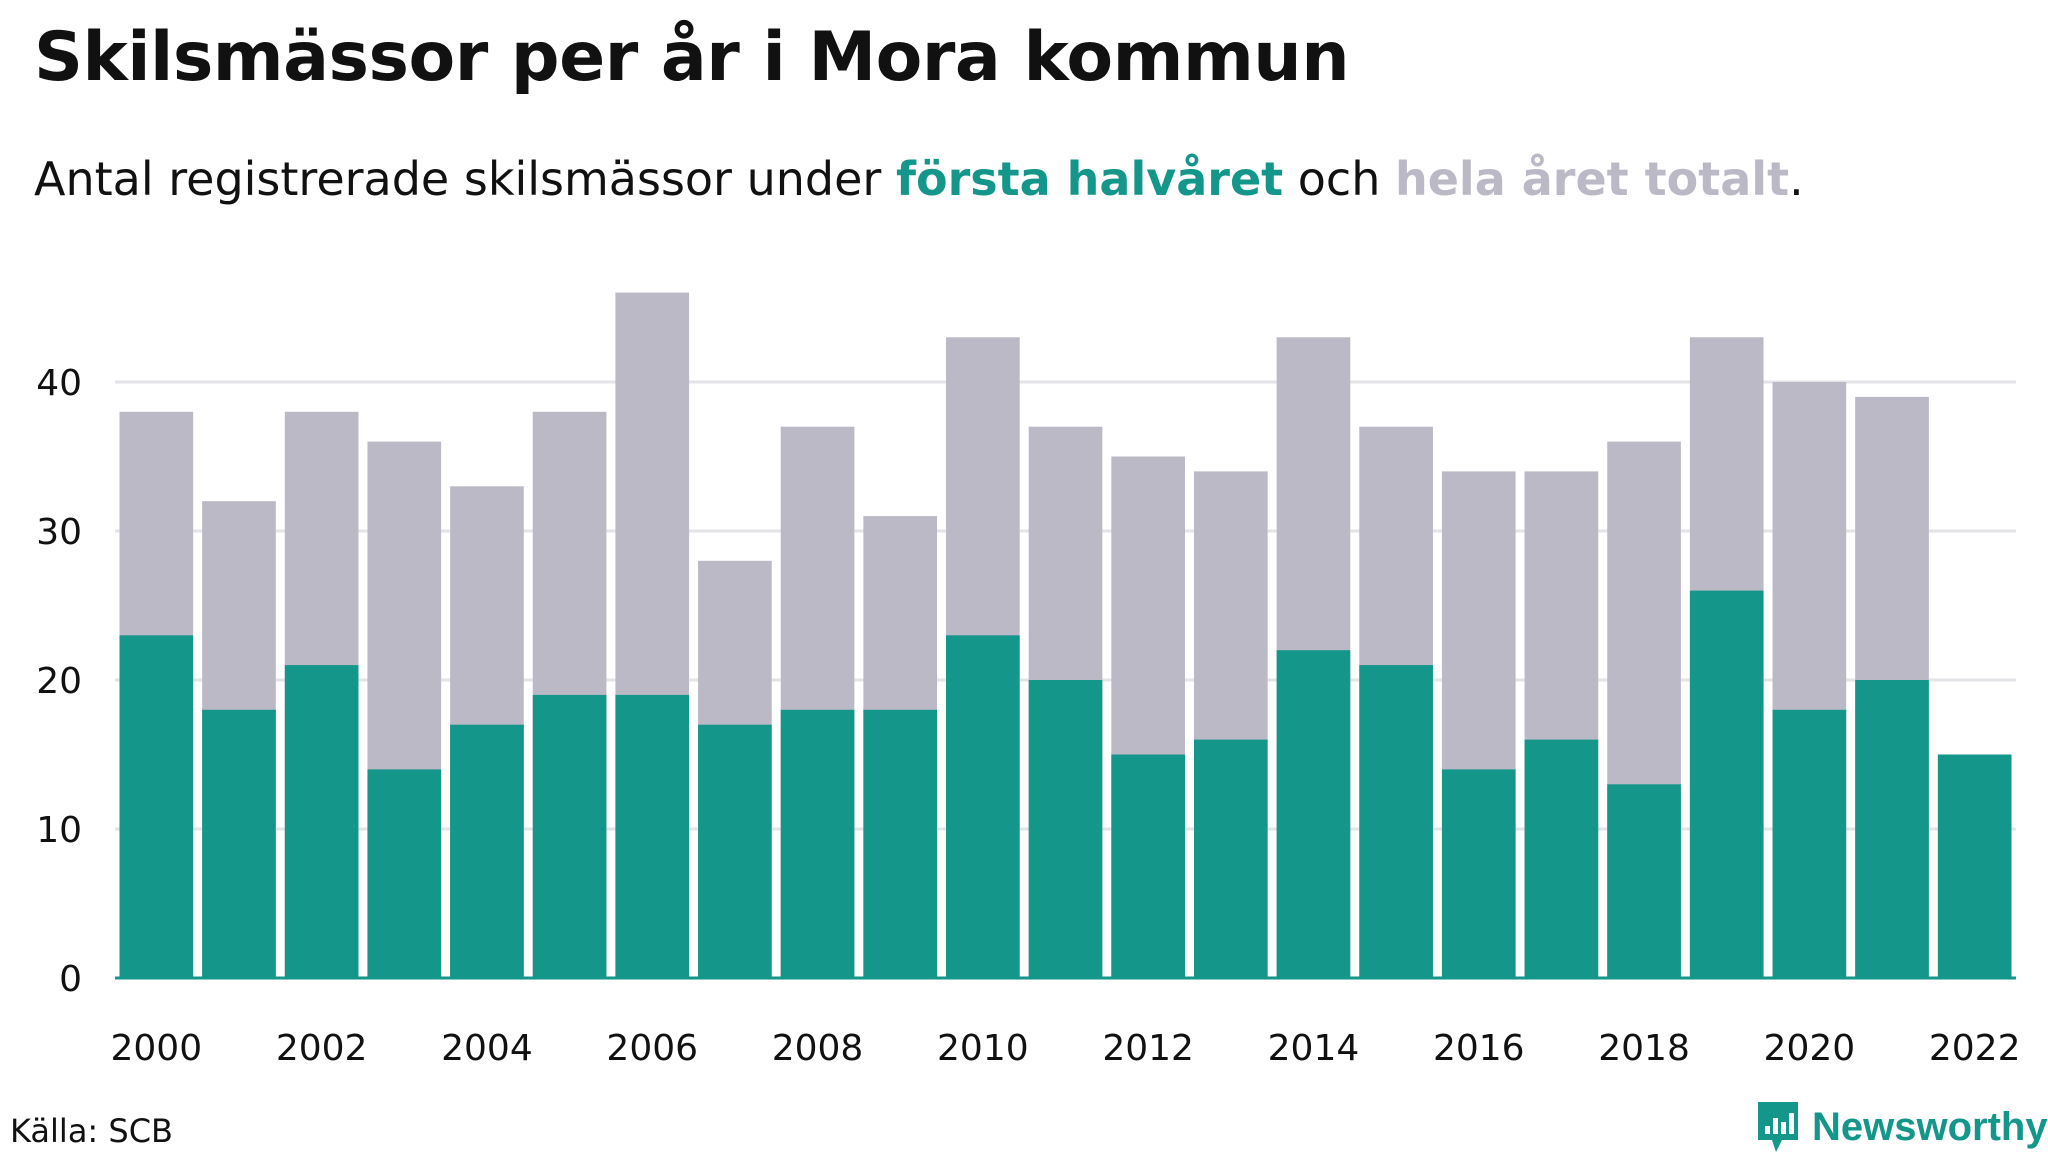  What do you see at coordinates (1148, 866) in the screenshot?
I see `bar-first-half-2012` at bounding box center [1148, 866].